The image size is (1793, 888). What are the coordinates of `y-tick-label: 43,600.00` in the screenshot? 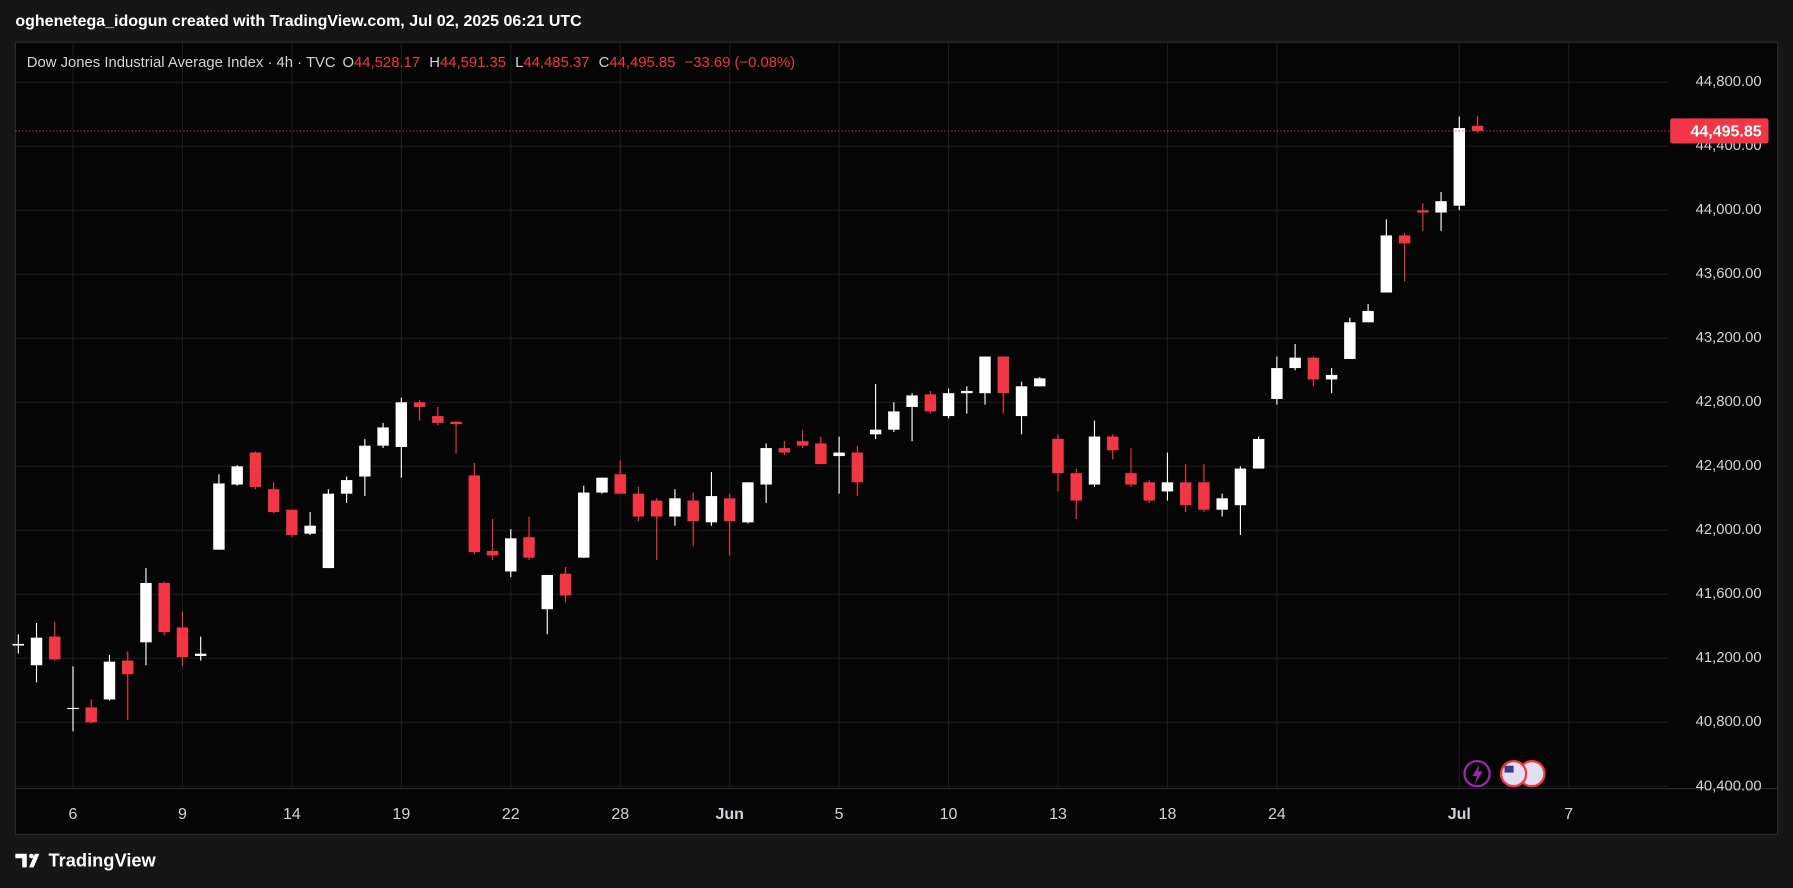 It's located at (1729, 274).